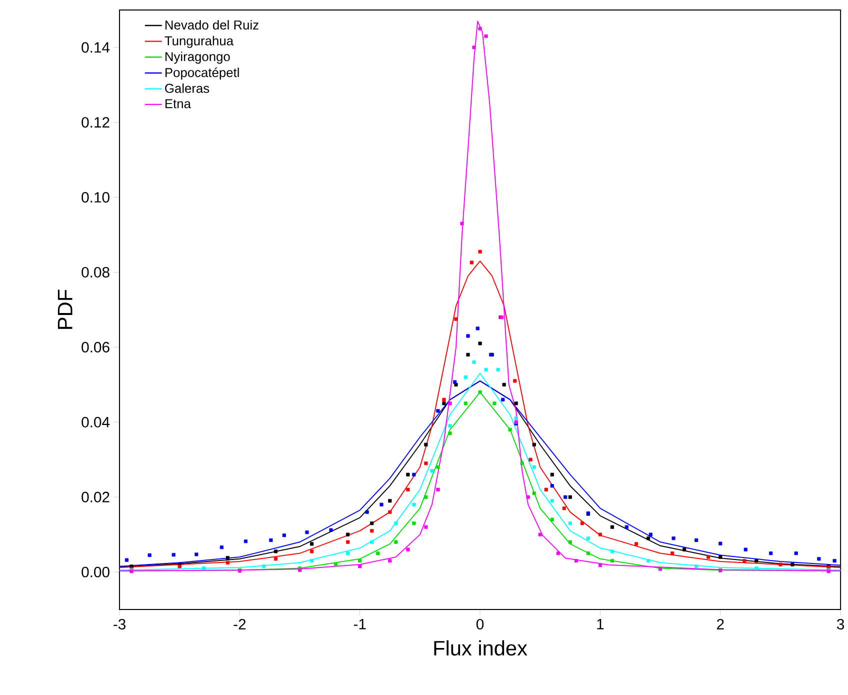 The width and height of the screenshot is (848, 695). Describe the element at coordinates (96, 47) in the screenshot. I see `y-tick-label: 0.14` at that location.